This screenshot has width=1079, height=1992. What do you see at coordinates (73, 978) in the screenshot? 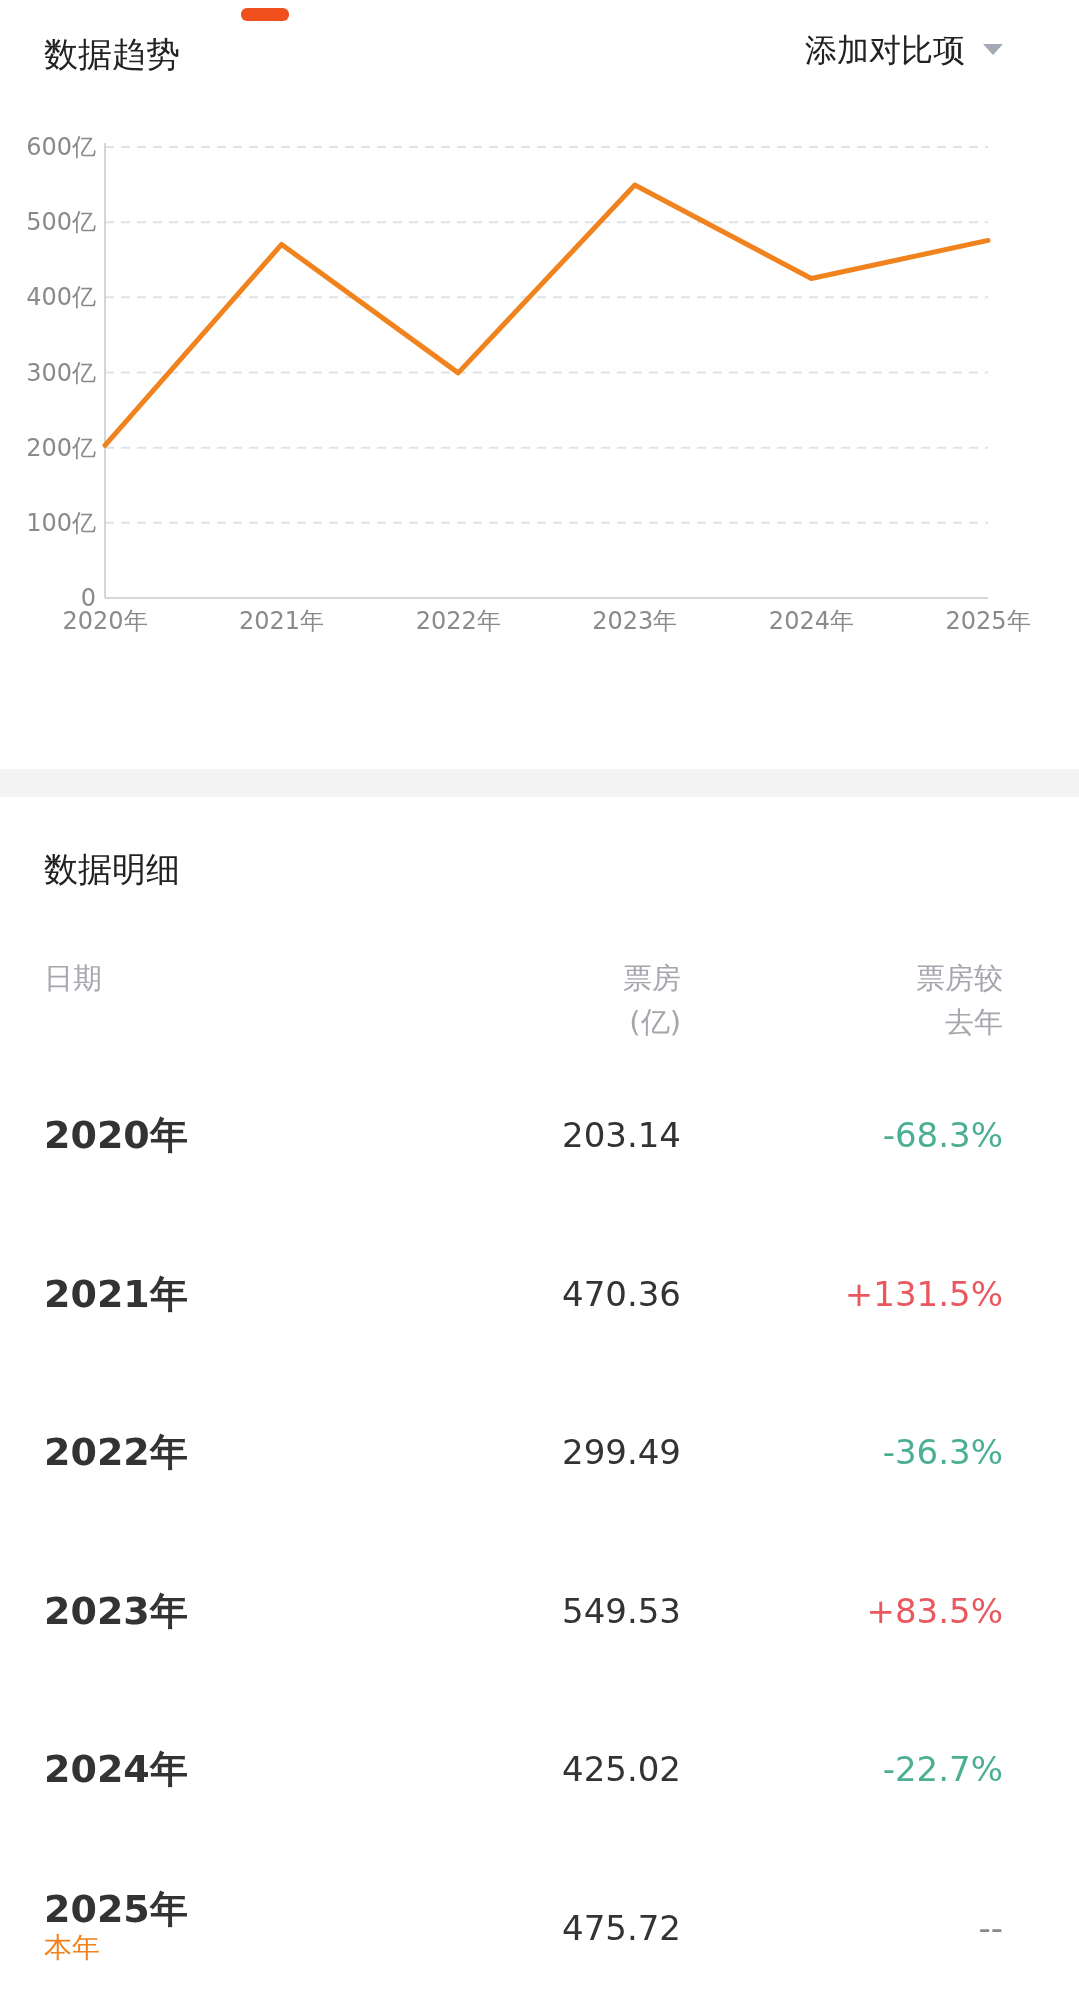
I see `y-axis-title: 日期` at bounding box center [73, 978].